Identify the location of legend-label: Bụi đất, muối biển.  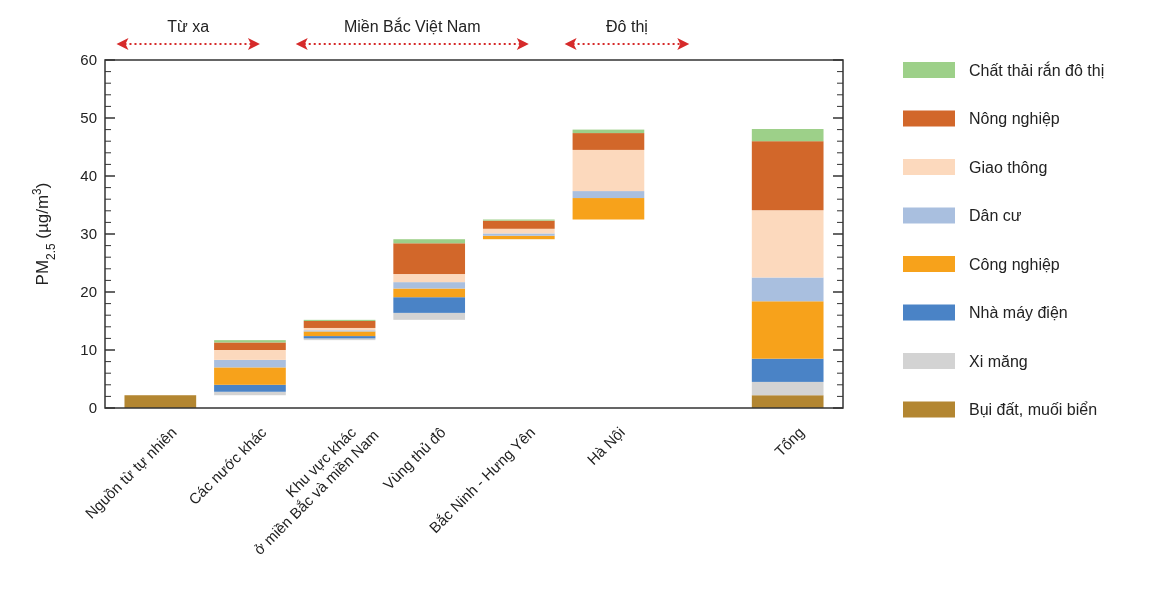
(1033, 410).